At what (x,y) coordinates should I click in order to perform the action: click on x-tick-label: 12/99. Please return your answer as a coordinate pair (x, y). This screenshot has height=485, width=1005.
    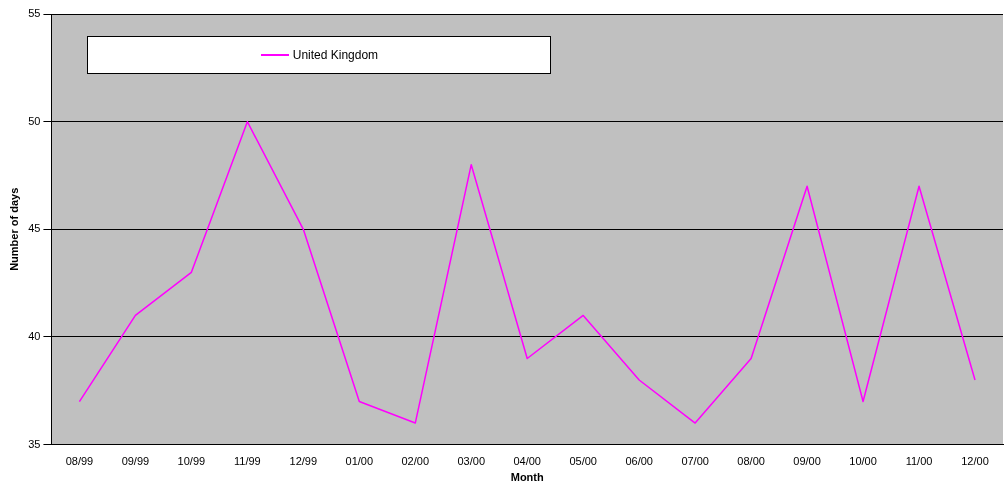
    Looking at the image, I should click on (303, 461).